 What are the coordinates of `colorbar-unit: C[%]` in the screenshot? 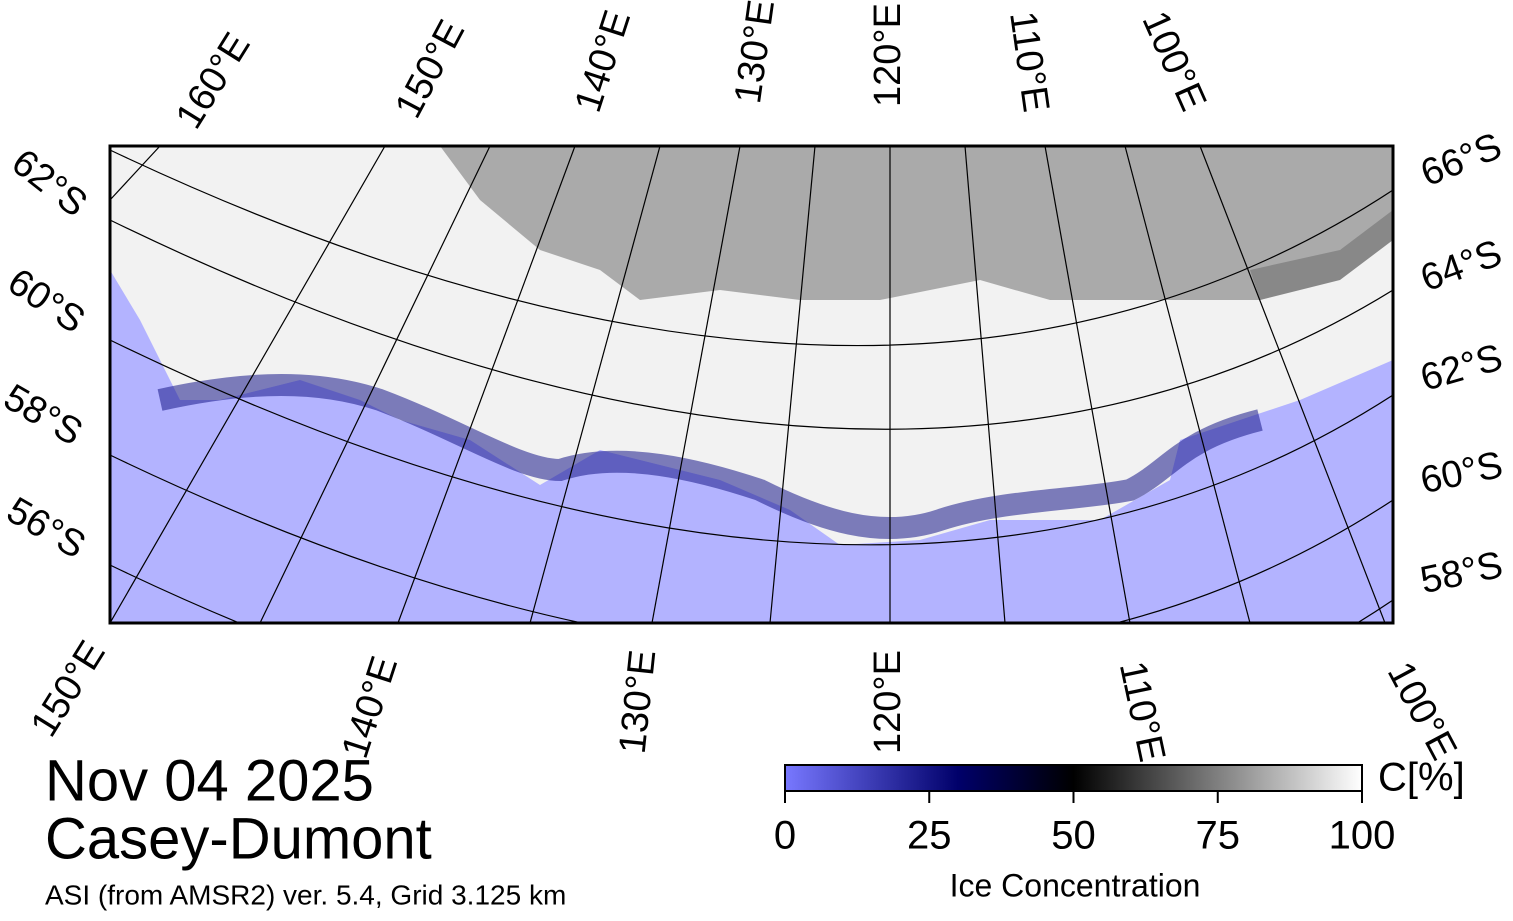 It's located at (1421, 778).